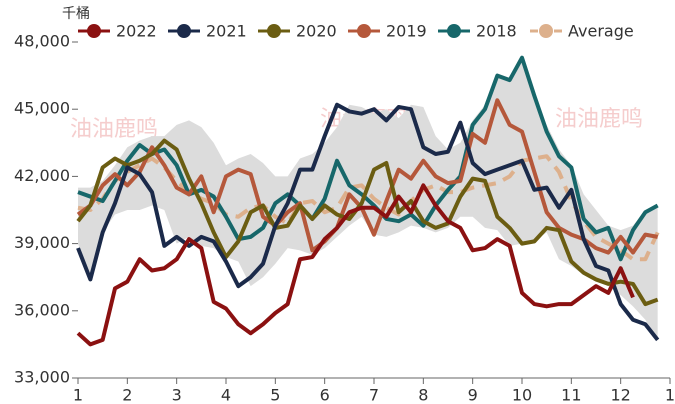 Image resolution: width=675 pixels, height=404 pixels. Describe the element at coordinates (522, 395) in the screenshot. I see `x-tick-label: 10` at that location.